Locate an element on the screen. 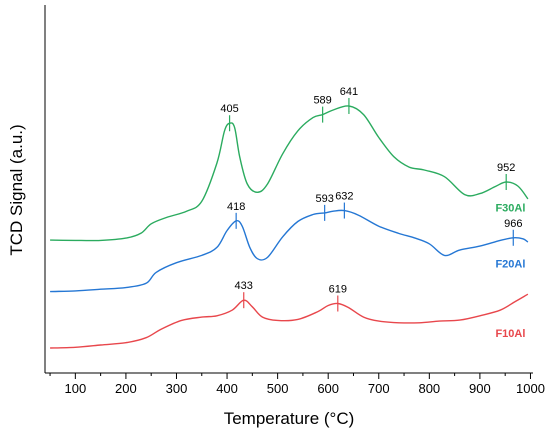  x-axis-title: Temperature (°C) is located at coordinates (289, 418).